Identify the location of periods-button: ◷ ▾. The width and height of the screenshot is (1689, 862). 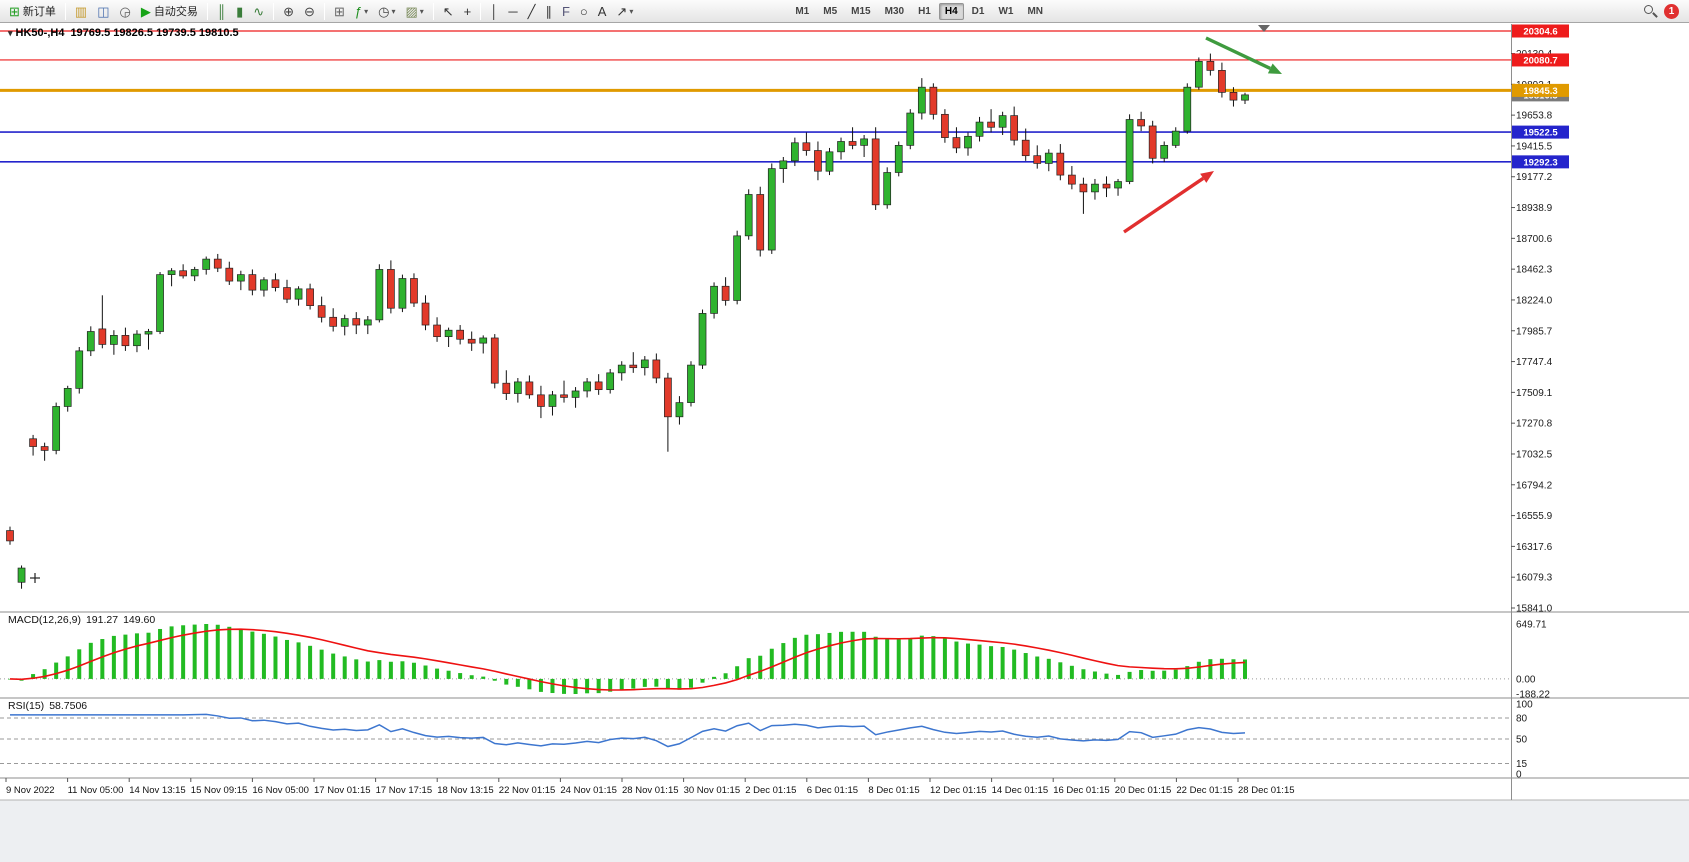
(386, 11).